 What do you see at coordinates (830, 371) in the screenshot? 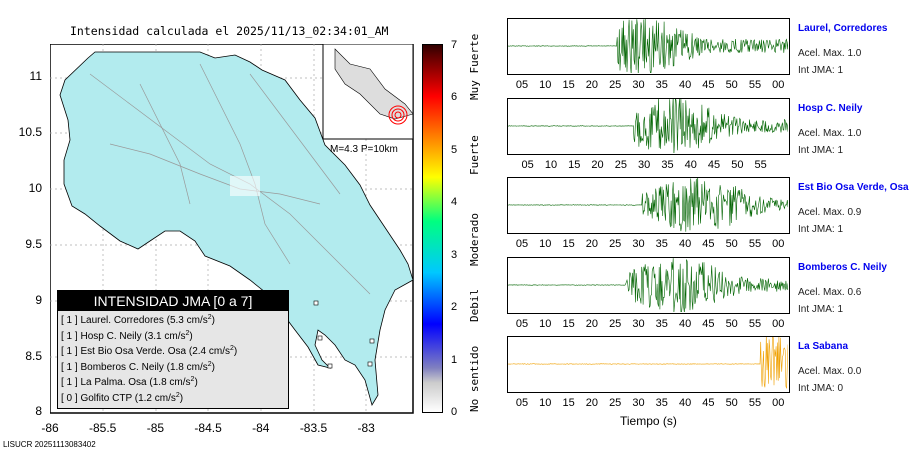
I see `max-acceleration: Acel. Max. 0.0` at bounding box center [830, 371].